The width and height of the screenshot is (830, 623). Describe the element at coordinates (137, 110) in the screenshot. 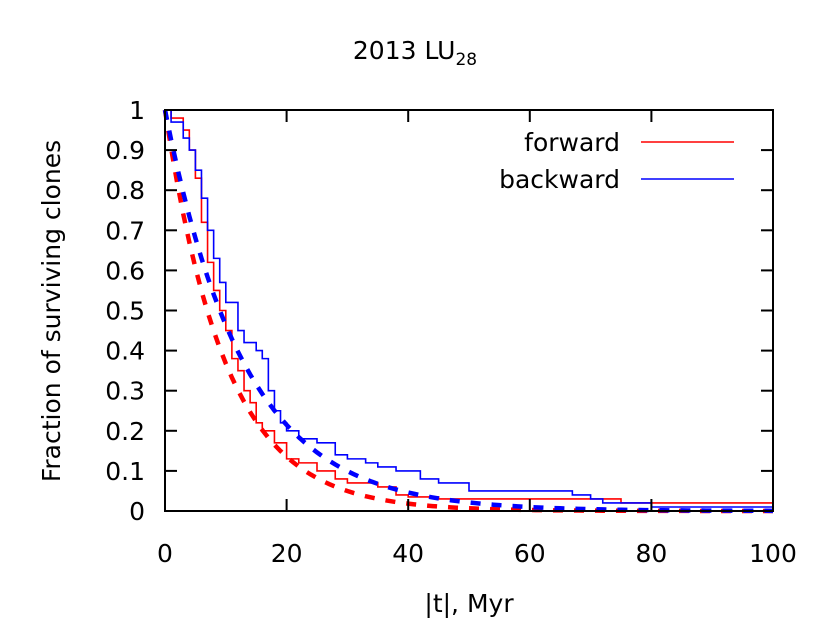

I see `y-tick-label: 1` at that location.